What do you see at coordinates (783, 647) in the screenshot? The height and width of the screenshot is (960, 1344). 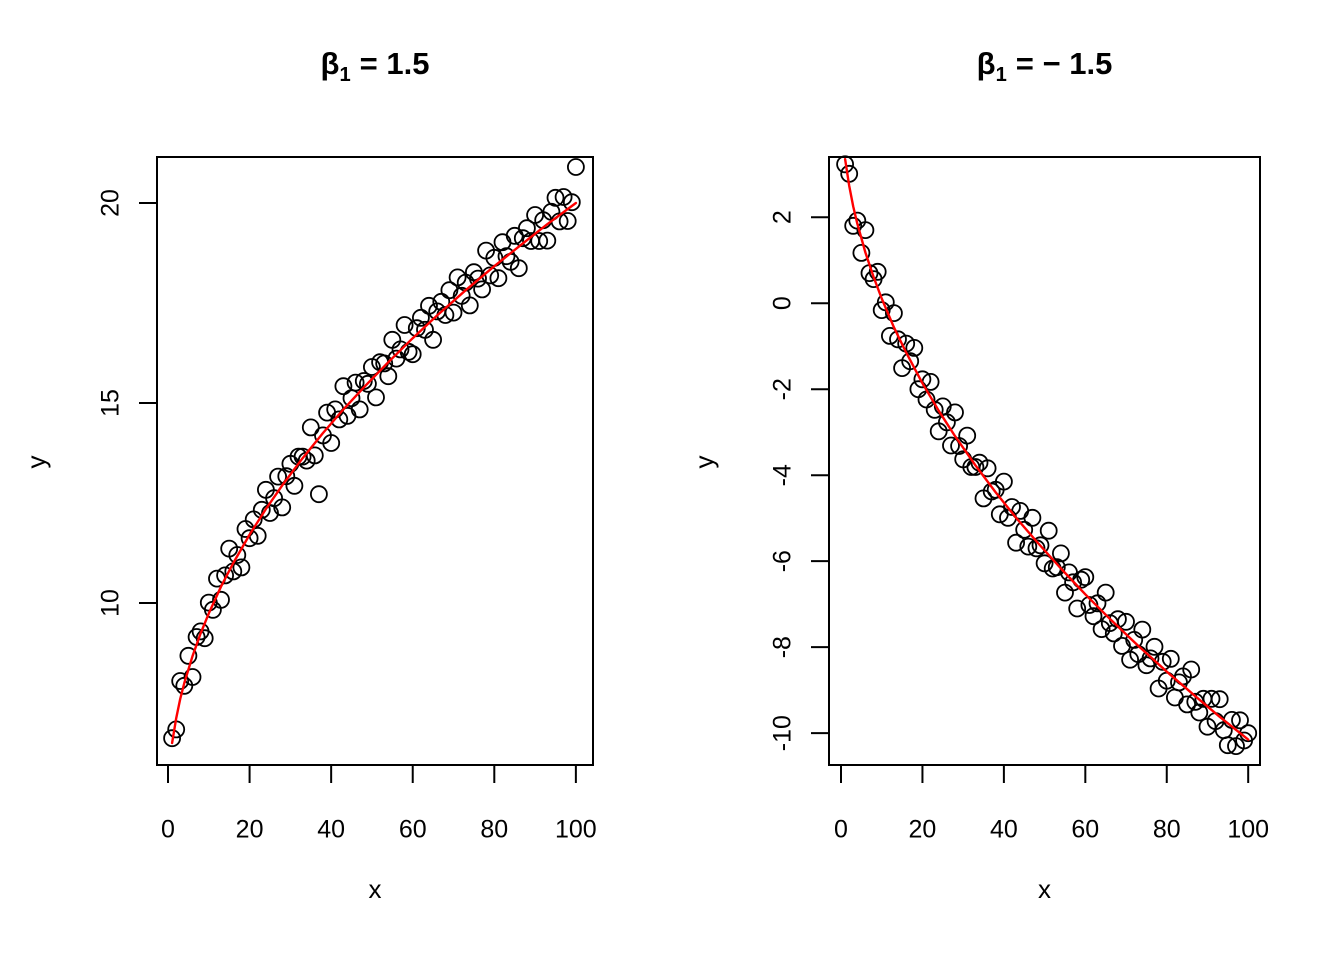 I see `y-tick-label: -8` at bounding box center [783, 647].